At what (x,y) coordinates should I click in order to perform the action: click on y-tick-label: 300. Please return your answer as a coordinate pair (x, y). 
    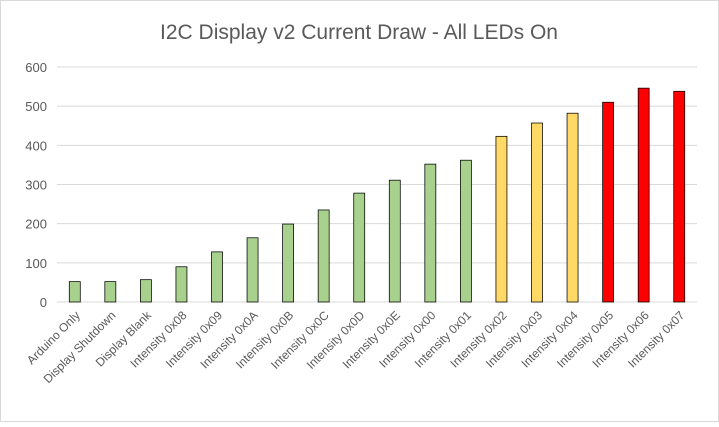
    Looking at the image, I should click on (36, 185).